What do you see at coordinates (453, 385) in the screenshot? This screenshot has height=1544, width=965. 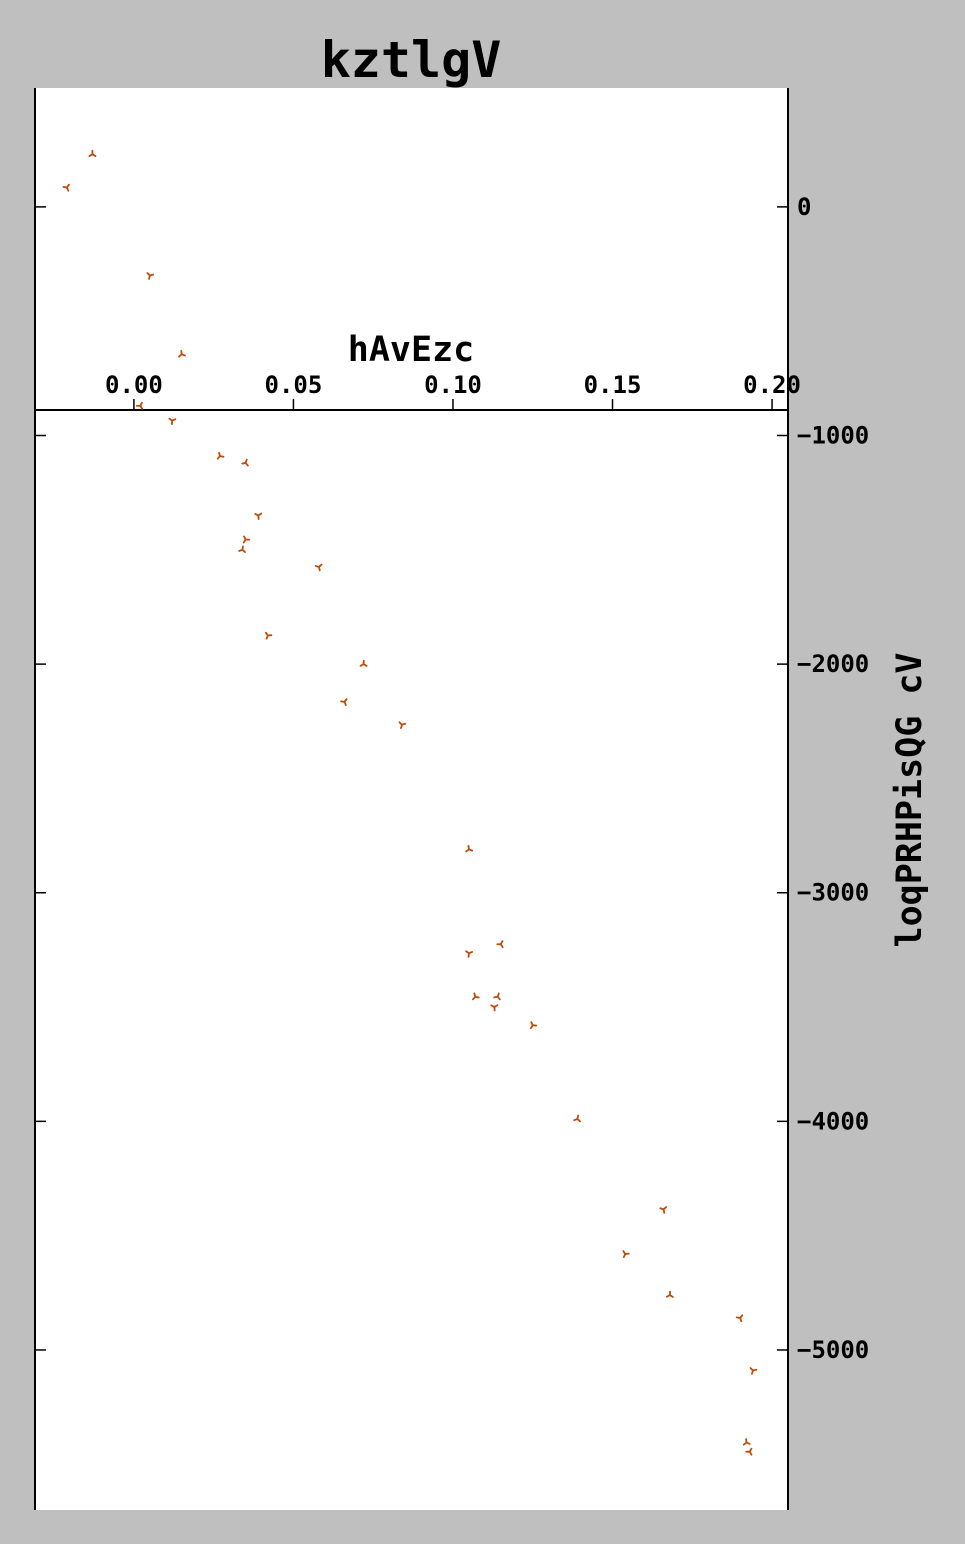 I see `x-tick-label: 0.10` at bounding box center [453, 385].